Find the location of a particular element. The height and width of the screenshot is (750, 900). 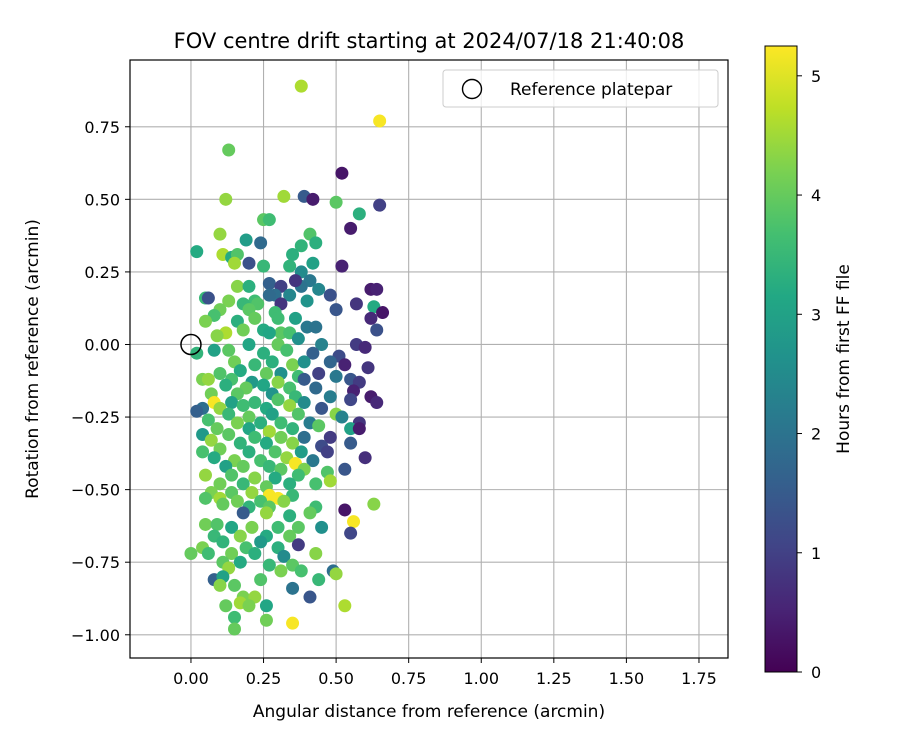

y-tick-label: −0.25 is located at coordinates (95, 417).